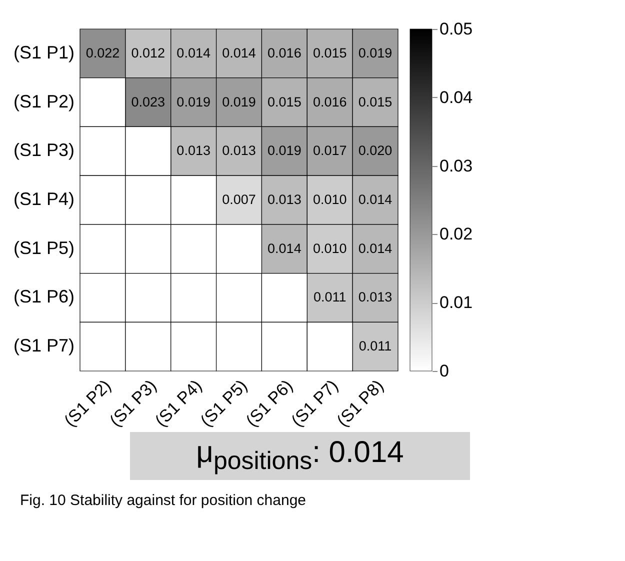 The height and width of the screenshot is (561, 625). What do you see at coordinates (456, 29) in the screenshot?
I see `color-bar-label: 0.05` at bounding box center [456, 29].